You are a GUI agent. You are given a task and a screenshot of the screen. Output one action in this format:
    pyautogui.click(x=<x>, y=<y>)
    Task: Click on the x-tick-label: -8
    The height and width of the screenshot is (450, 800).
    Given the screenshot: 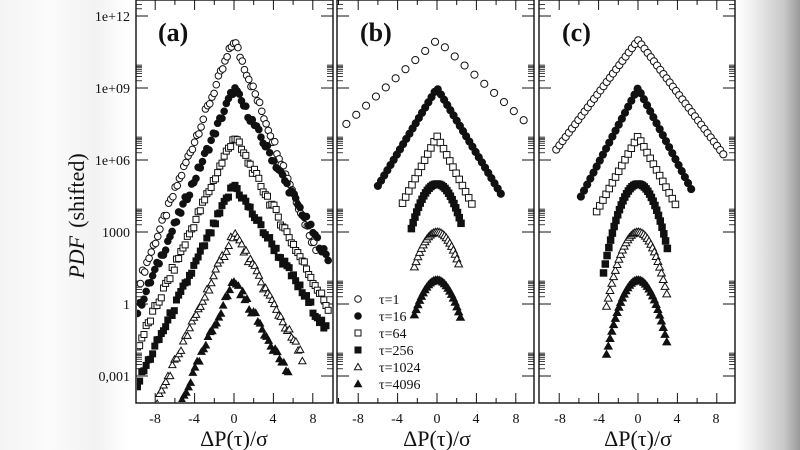 What is the action you would take?
    pyautogui.click(x=358, y=419)
    